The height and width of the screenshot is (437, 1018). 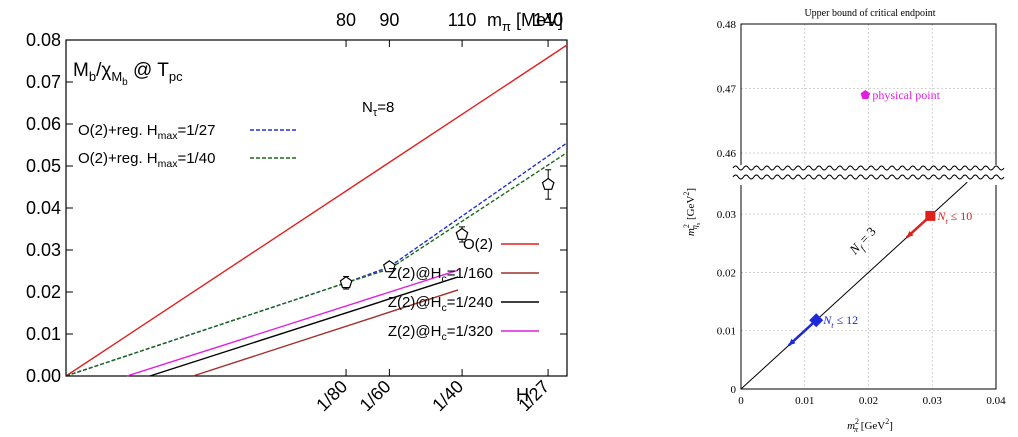 I want to click on nf-line-label: Nf = 3, so click(x=863, y=242).